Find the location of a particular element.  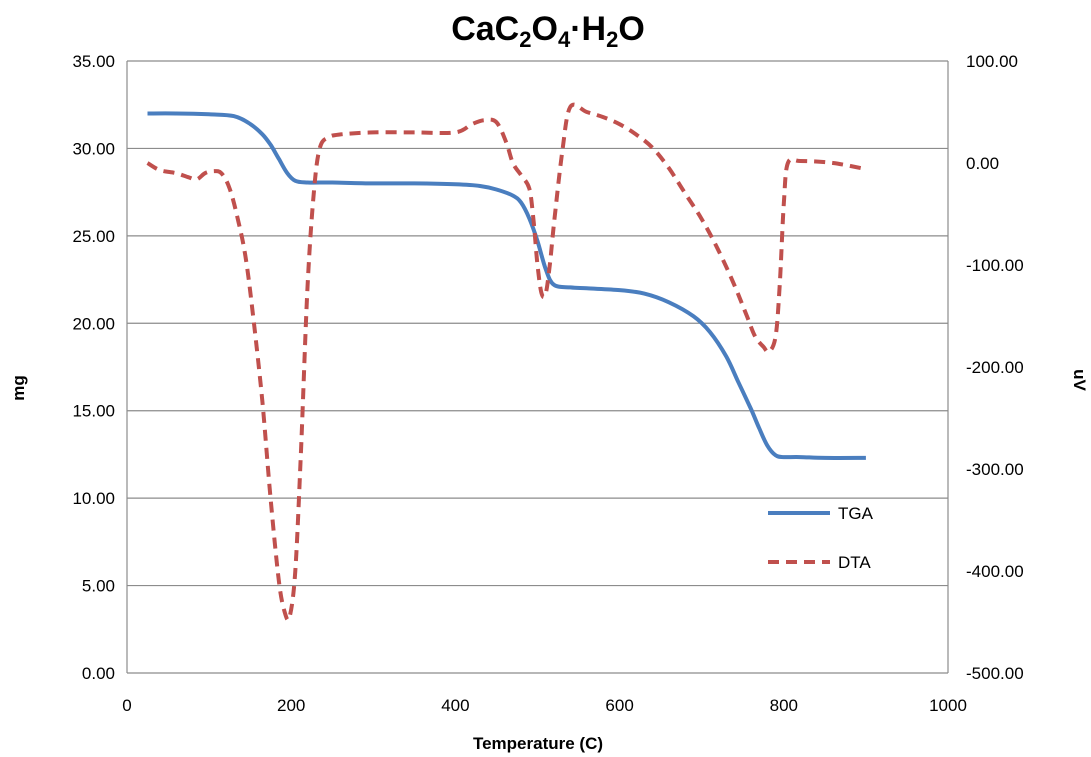

left-tick-label: 5.00 is located at coordinates (98, 586).